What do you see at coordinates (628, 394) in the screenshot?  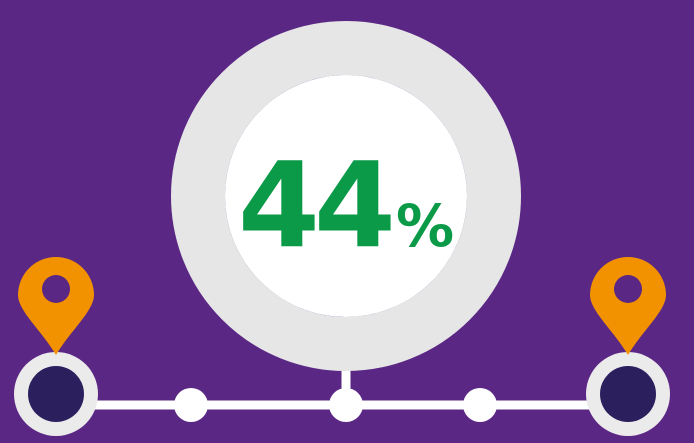 I see `route-end-node` at bounding box center [628, 394].